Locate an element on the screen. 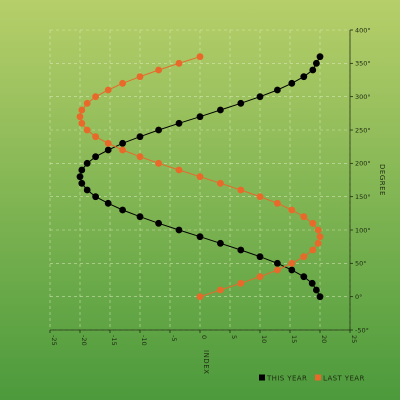 The width and height of the screenshot is (400, 400). legend-label: THIS YEAR is located at coordinates (286, 379).